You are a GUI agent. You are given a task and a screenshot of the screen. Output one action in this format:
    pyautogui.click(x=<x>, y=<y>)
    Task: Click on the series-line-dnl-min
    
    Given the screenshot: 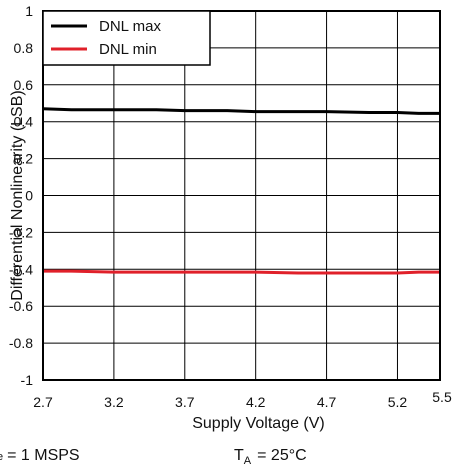 What is the action you would take?
    pyautogui.click(x=241, y=272)
    